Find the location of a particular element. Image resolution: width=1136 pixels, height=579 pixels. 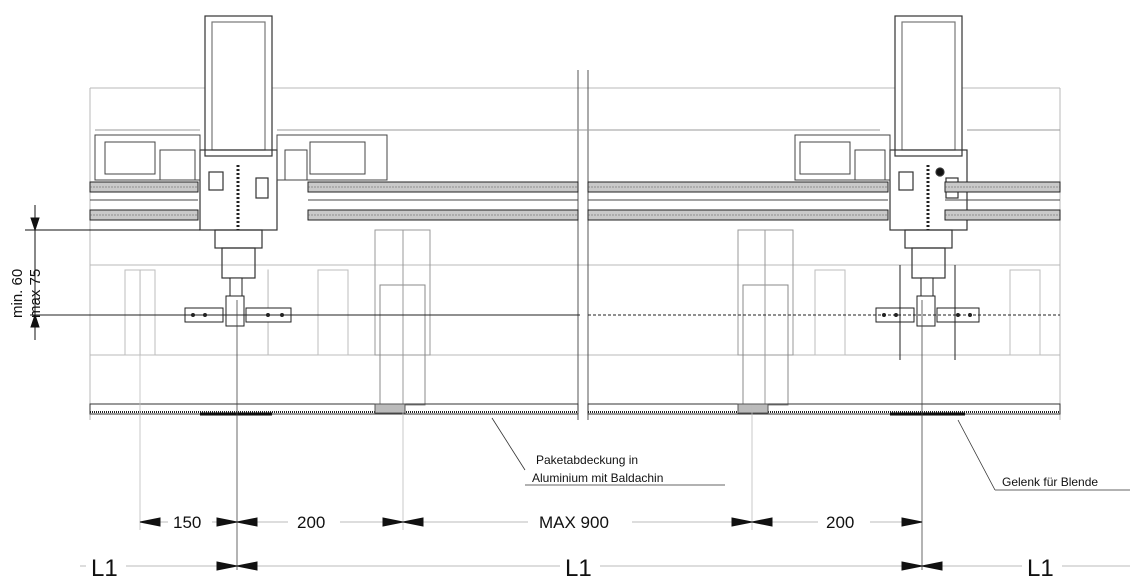

level-l1-center: L1 is located at coordinates (578, 567).